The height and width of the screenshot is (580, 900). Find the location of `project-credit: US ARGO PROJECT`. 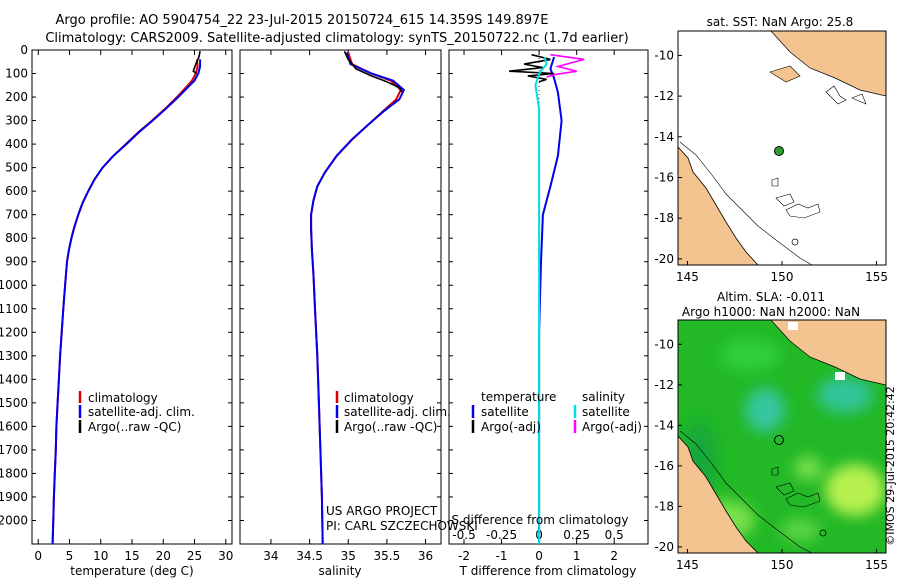

project-credit: US ARGO PROJECT is located at coordinates (382, 511).